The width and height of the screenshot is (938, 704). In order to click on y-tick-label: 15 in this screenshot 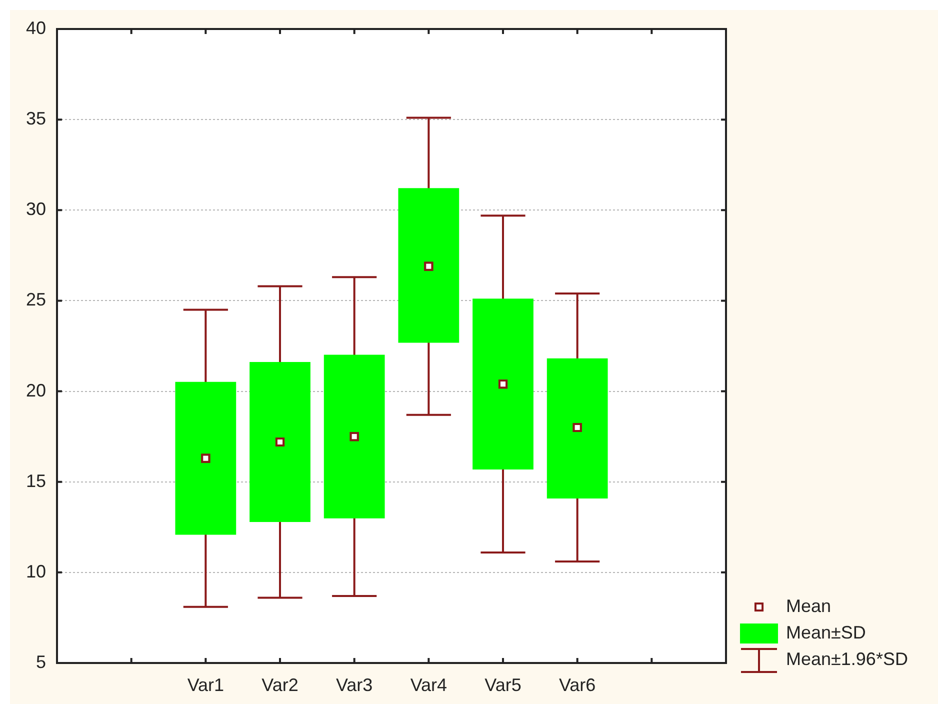, I will do `click(36, 480)`.